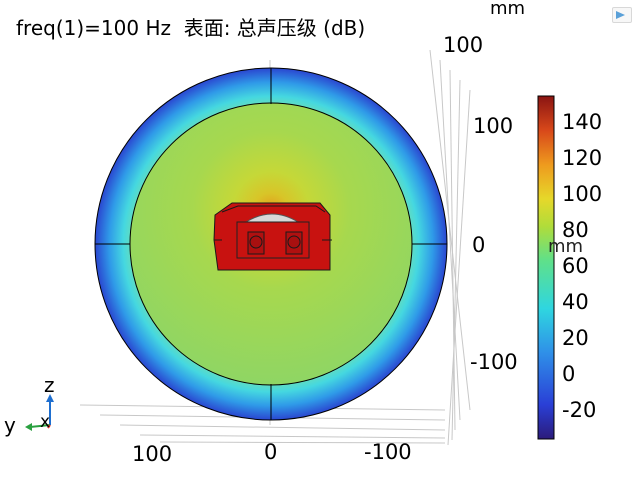 This screenshot has height=480, width=640. Describe the element at coordinates (191, 28) in the screenshot. I see `plot-title: freq(1)=100 Hz 表面: 总声压级 (dB)` at that location.